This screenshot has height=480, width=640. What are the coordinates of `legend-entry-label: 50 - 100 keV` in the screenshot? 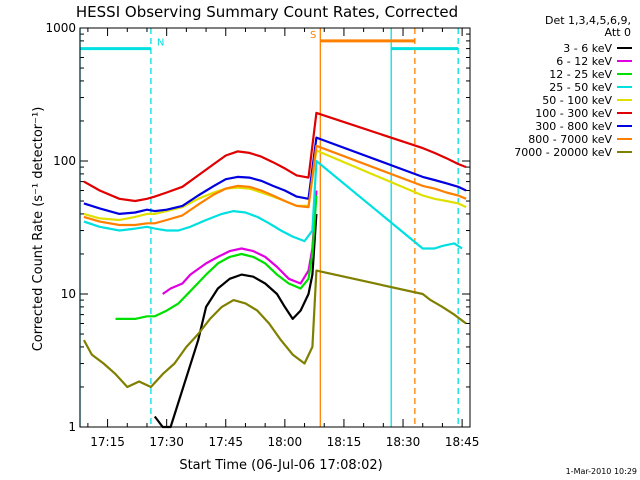 It's located at (577, 100).